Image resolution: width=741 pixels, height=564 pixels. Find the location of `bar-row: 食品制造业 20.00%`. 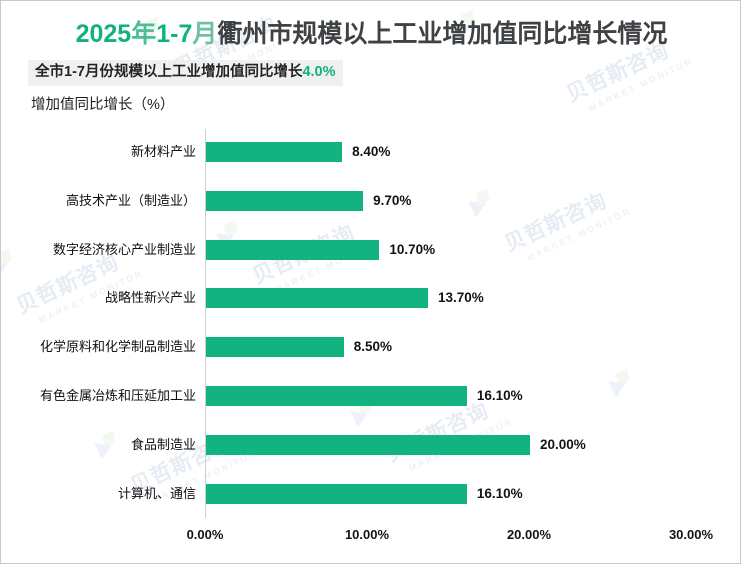

bar-row: 食品制造业 20.00% is located at coordinates (370, 445).